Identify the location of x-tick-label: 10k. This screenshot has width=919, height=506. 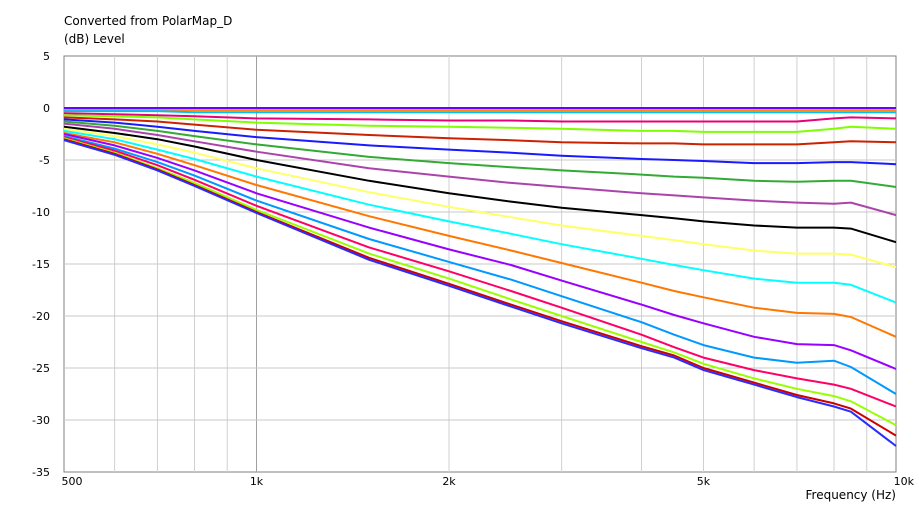
(904, 481).